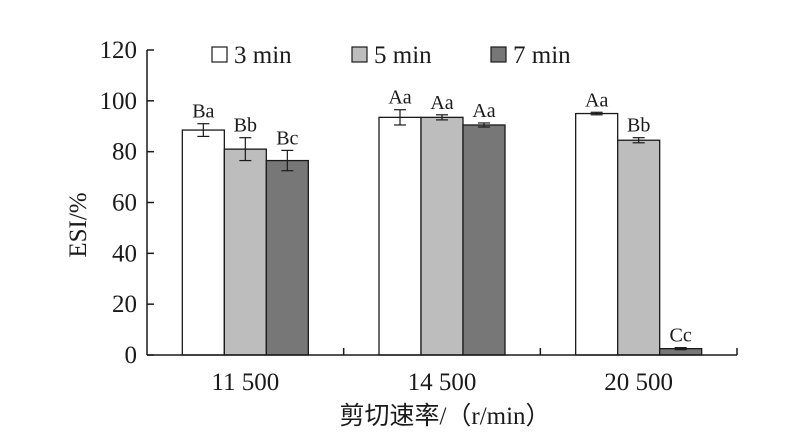  Describe the element at coordinates (287, 138) in the screenshot. I see `bar-significance-label: Bc` at that location.